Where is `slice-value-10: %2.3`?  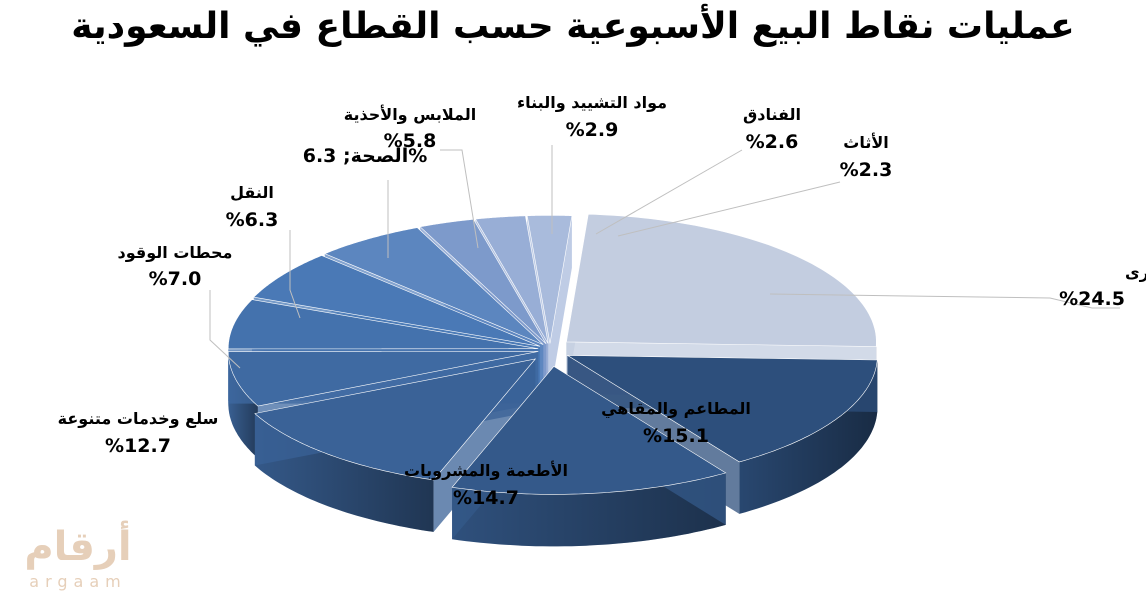 slice-value-10: %2.3 is located at coordinates (866, 170).